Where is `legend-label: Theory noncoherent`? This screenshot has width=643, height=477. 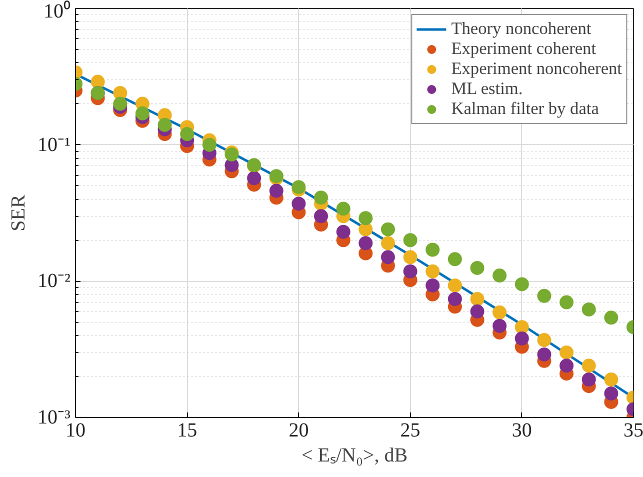 legend-label: Theory noncoherent is located at coordinates (521, 29).